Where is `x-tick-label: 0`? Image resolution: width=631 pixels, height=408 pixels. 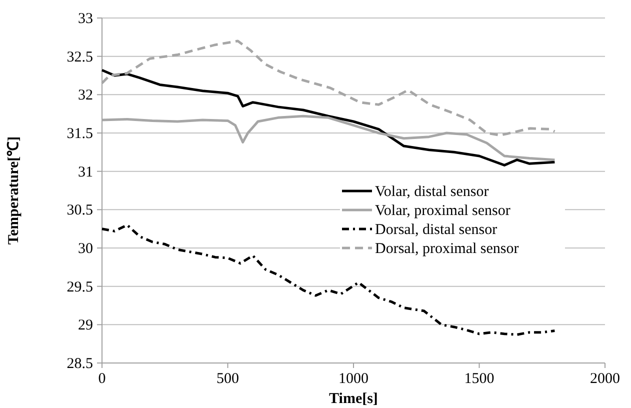
x-tick-label: 0 is located at coordinates (102, 379).